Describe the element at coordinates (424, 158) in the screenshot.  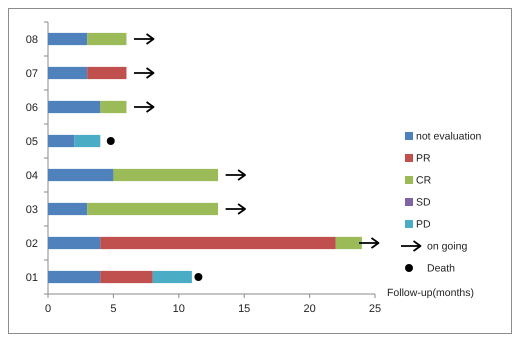
I see `legend-label: PR` at that location.